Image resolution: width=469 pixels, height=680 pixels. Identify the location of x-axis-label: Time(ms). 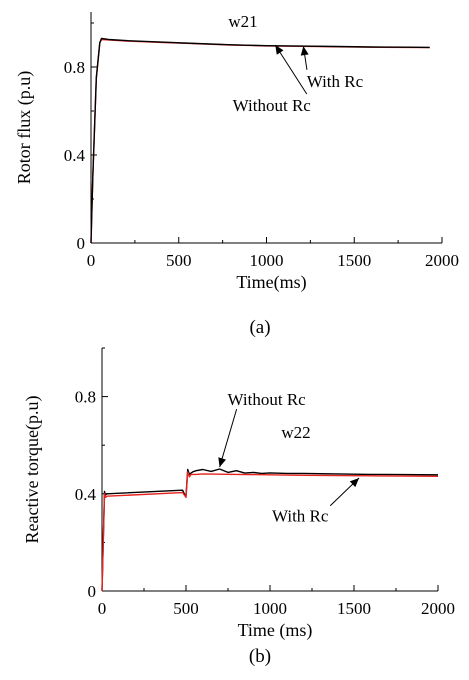
(271, 282).